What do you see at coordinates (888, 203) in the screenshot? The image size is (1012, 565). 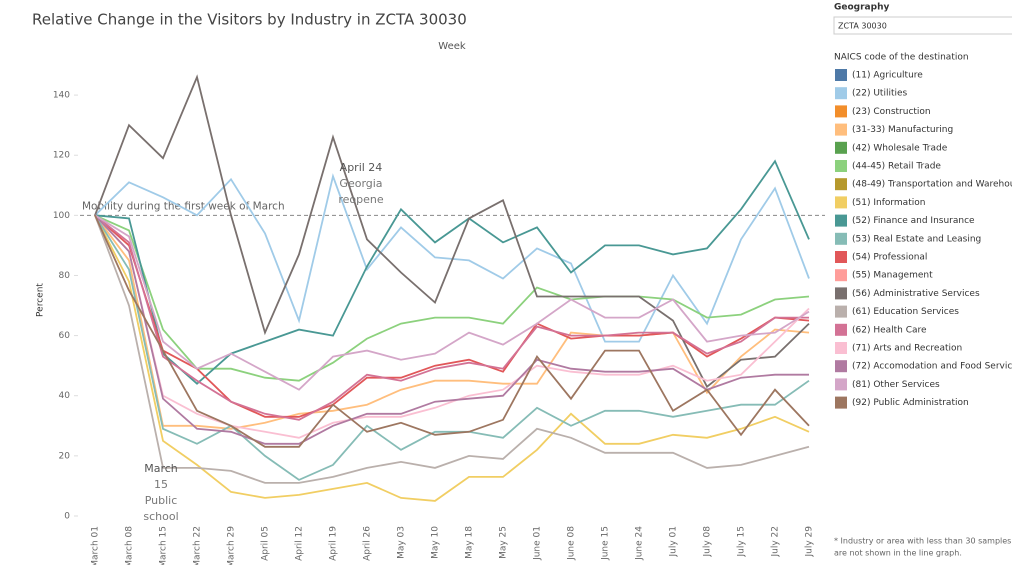 I see `legend-label: (51) Information` at bounding box center [888, 203].